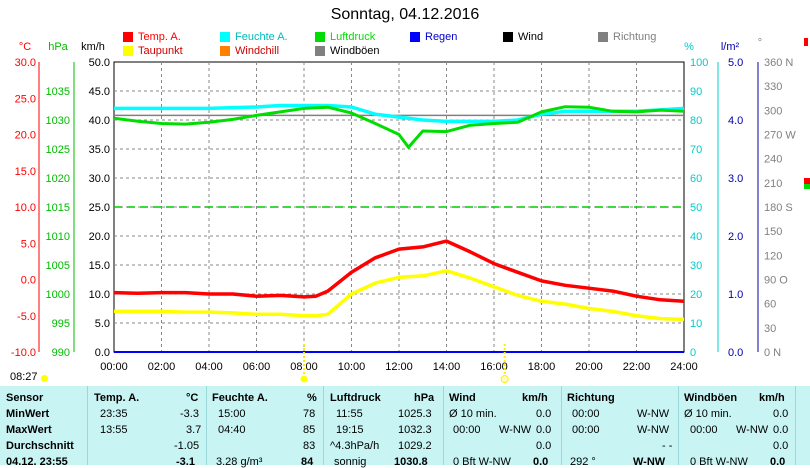  I want to click on row-max-wind-val: 0.0, so click(544, 430).